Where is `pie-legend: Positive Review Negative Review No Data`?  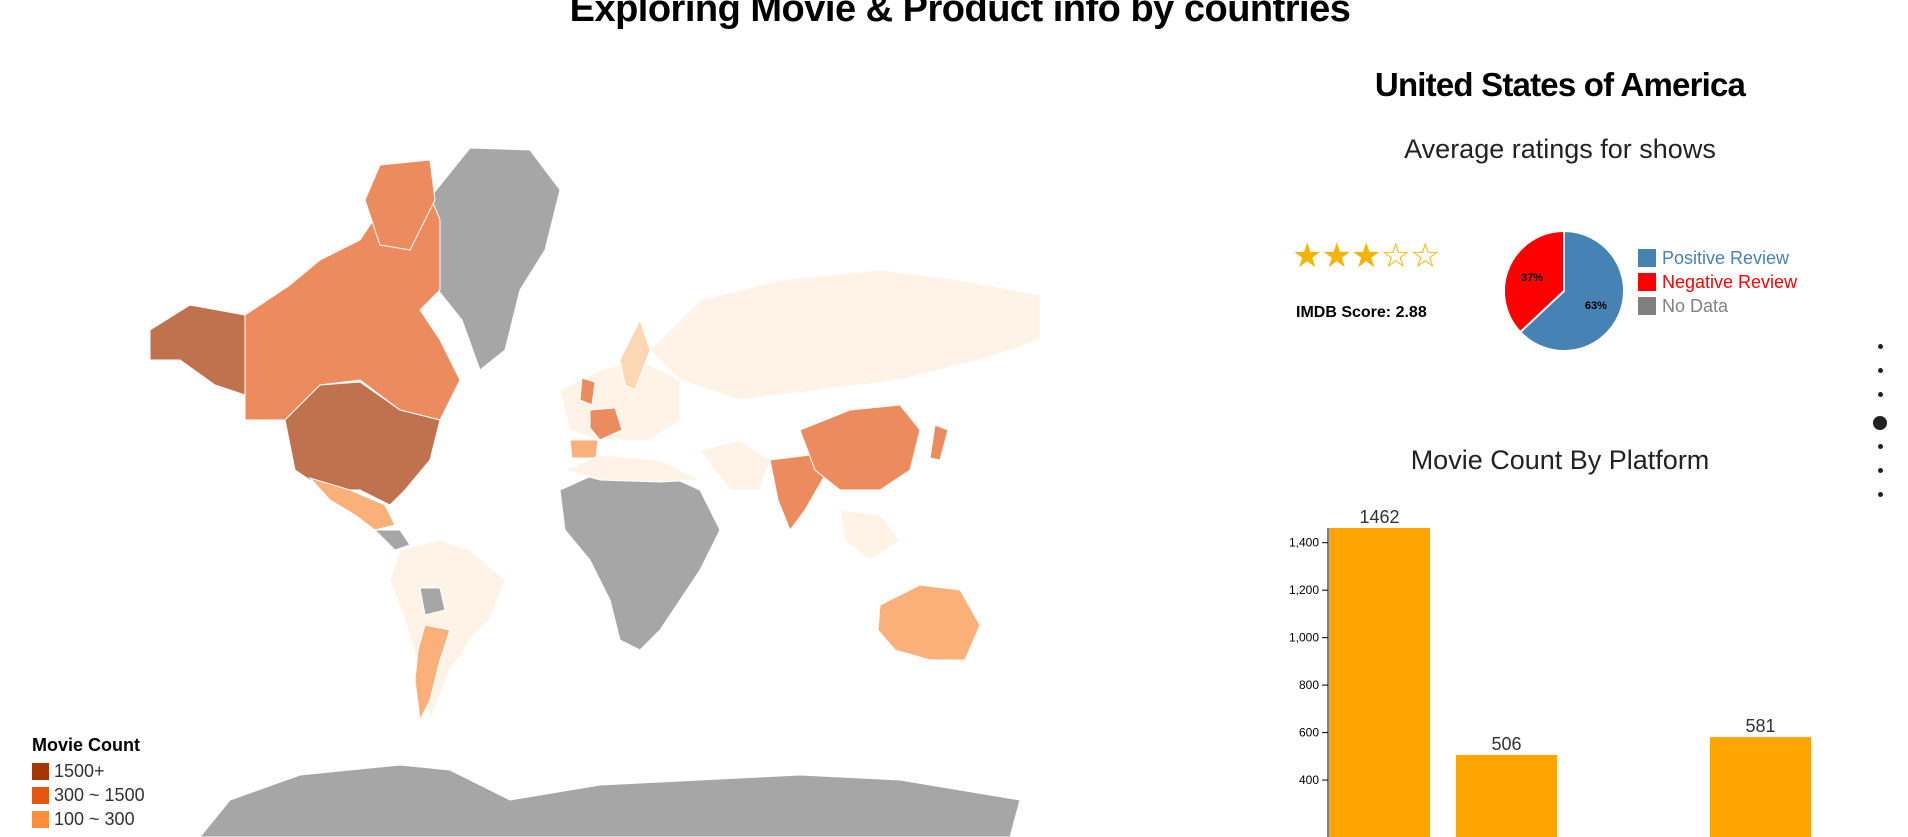 pie-legend: Positive Review Negative Review No Data is located at coordinates (1717, 282).